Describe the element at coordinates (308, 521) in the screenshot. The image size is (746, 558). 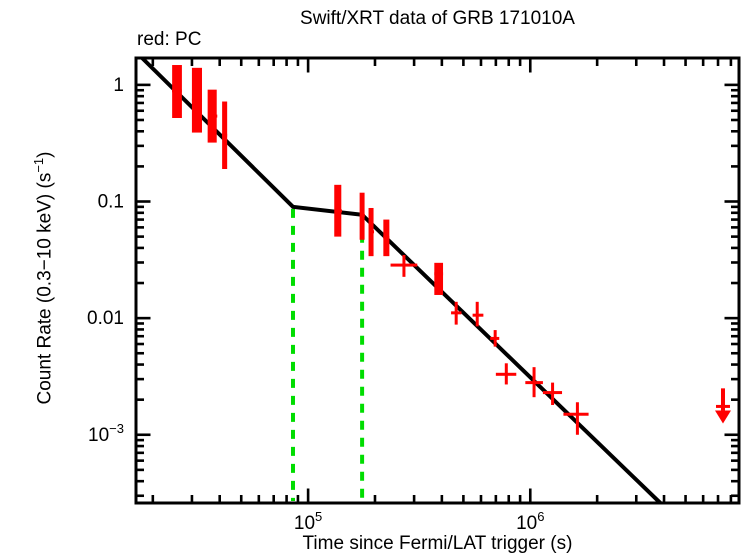
I see `svg-text: 10⁵` at that location.